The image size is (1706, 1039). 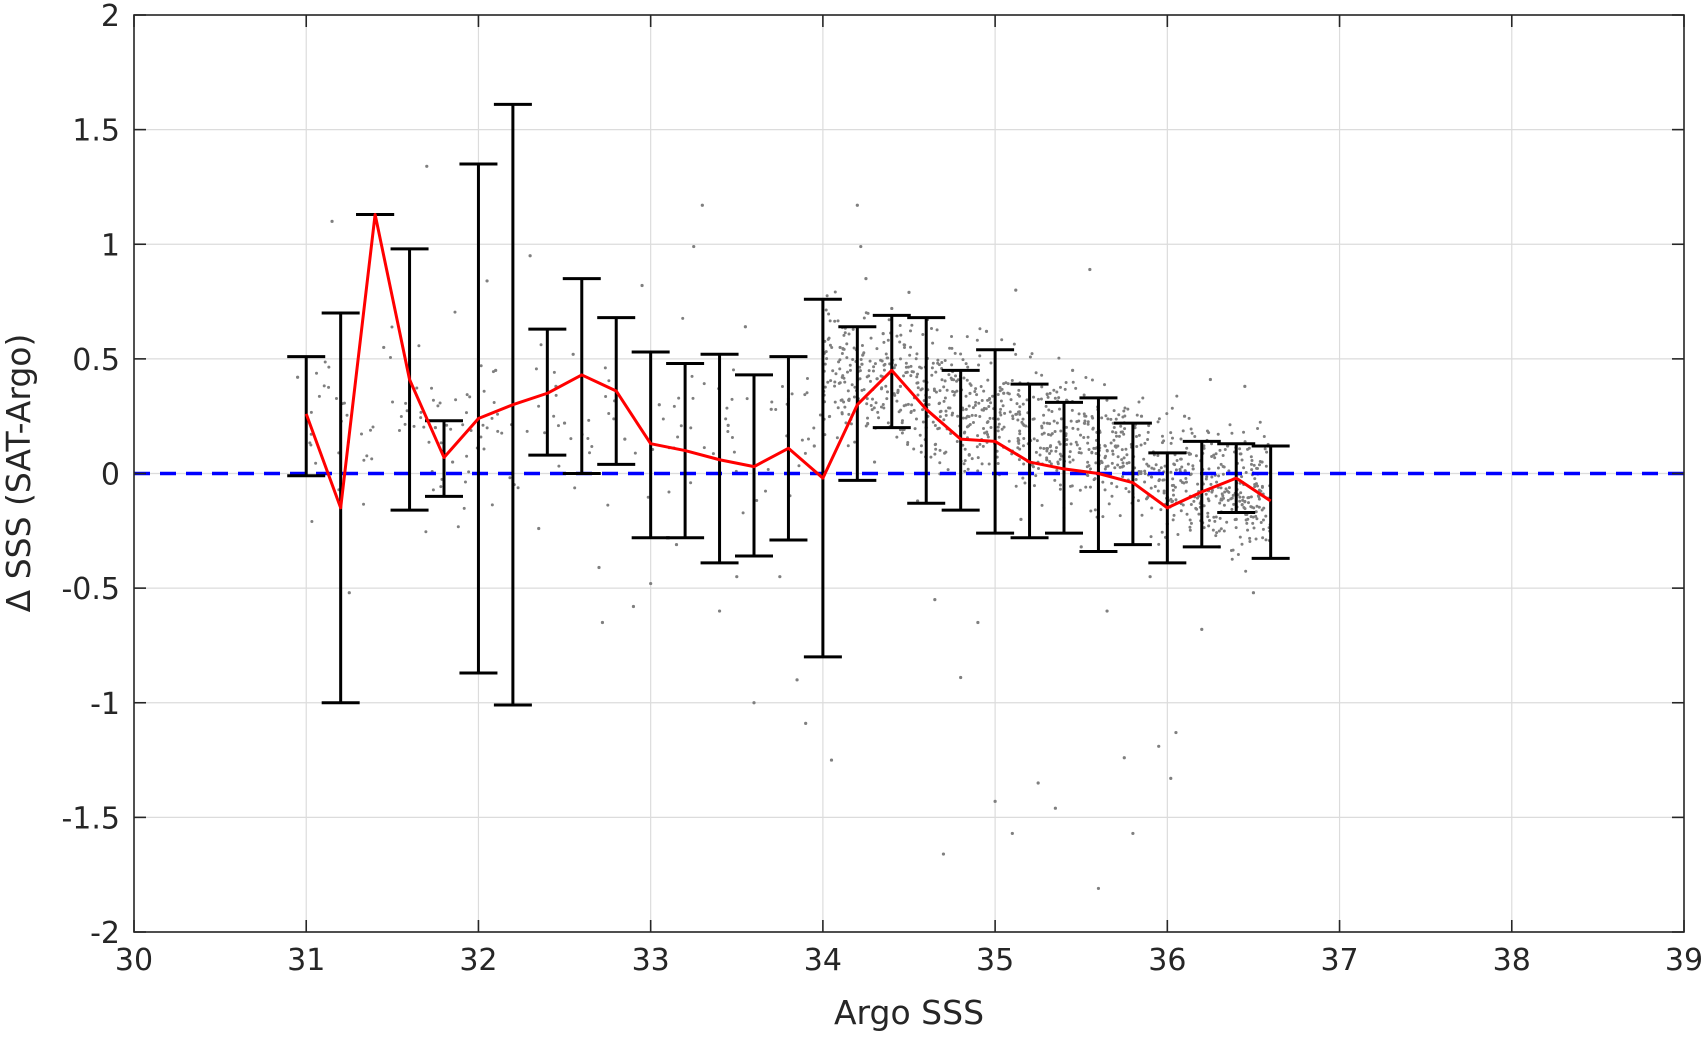 What do you see at coordinates (1684, 960) in the screenshot?
I see `x-tick-label: 39` at bounding box center [1684, 960].